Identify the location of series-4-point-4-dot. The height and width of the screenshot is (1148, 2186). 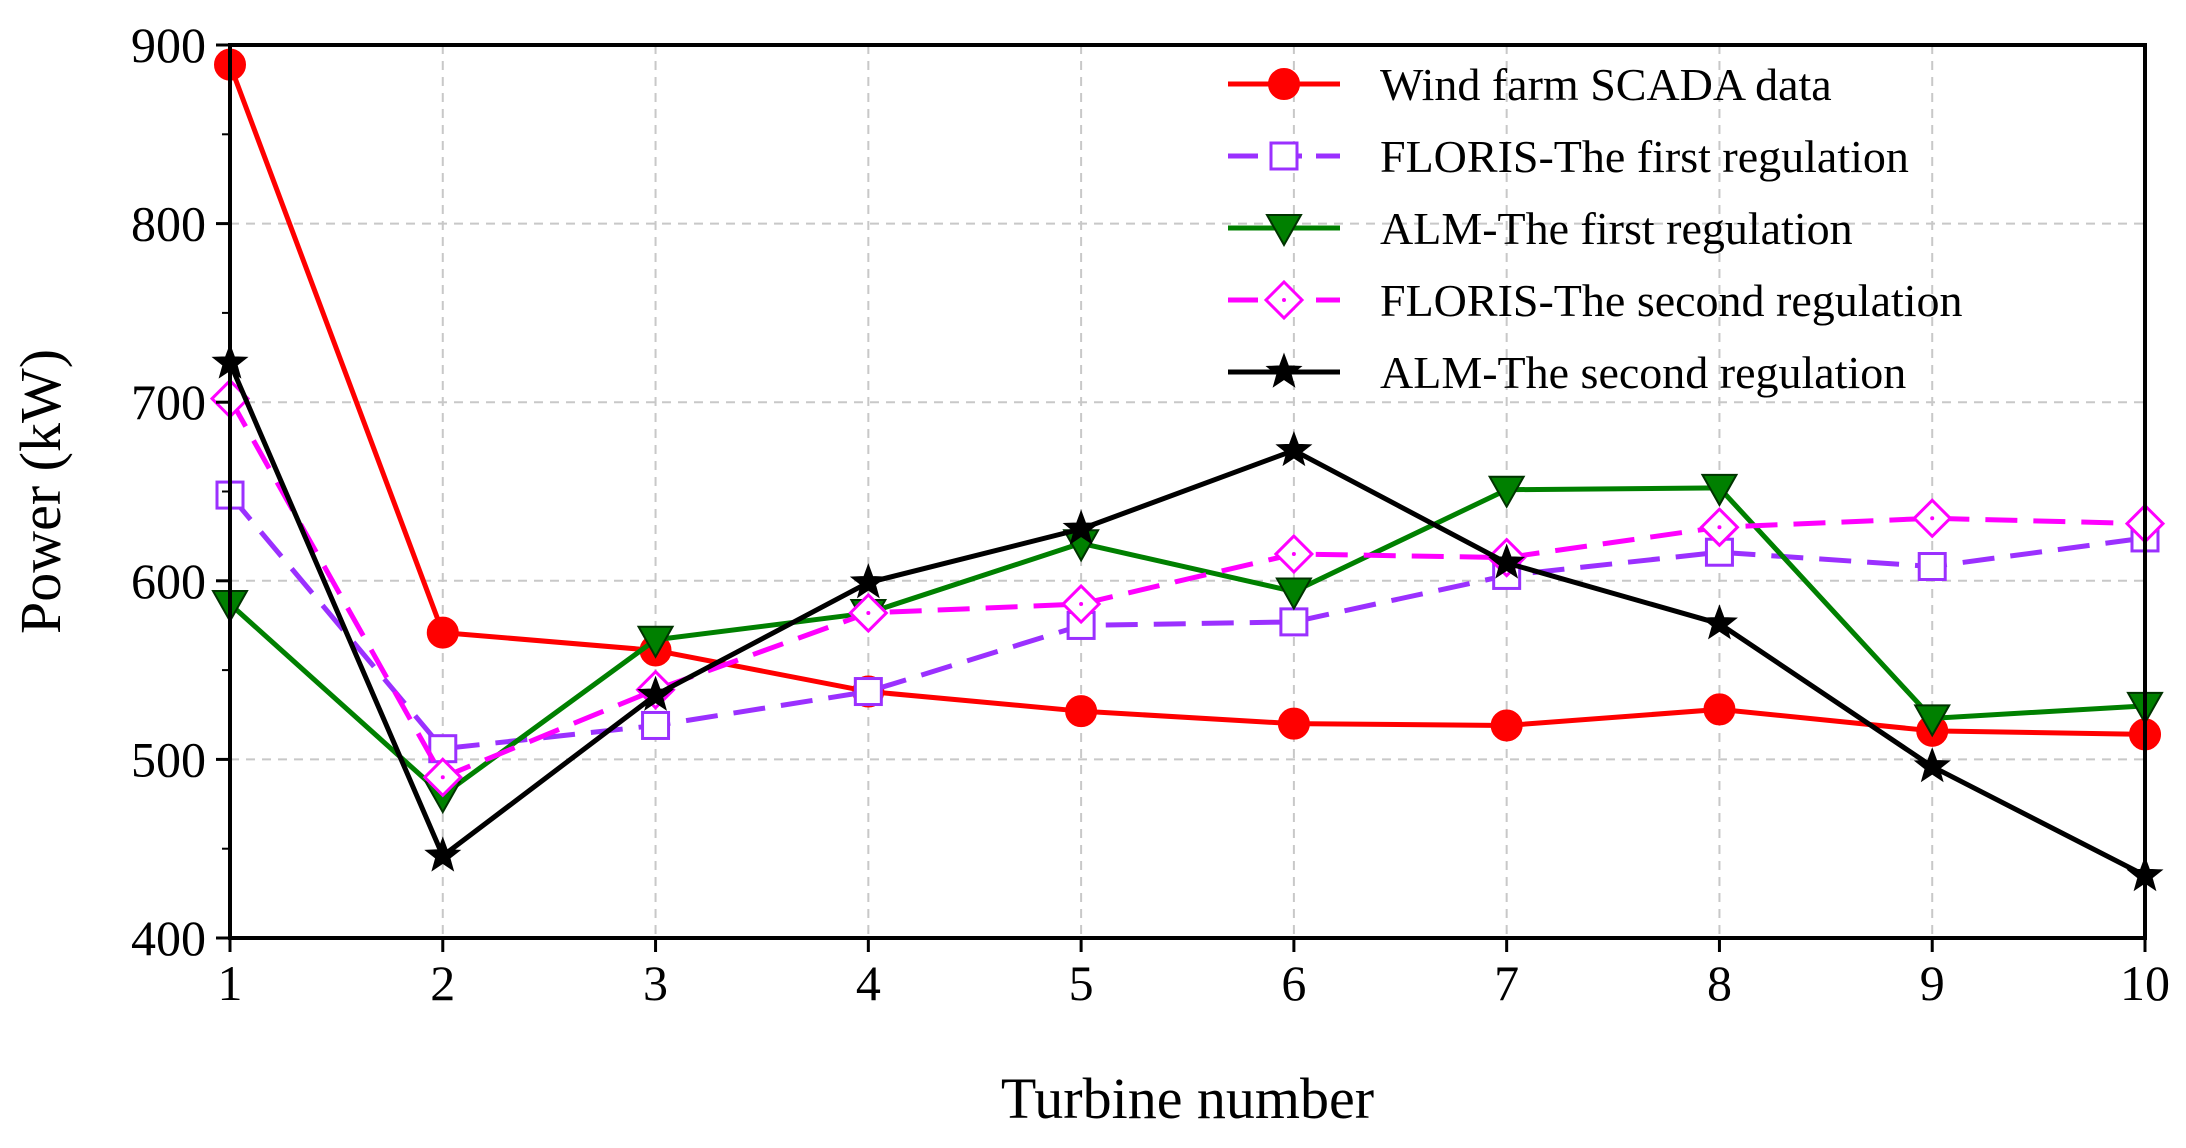
(868, 612).